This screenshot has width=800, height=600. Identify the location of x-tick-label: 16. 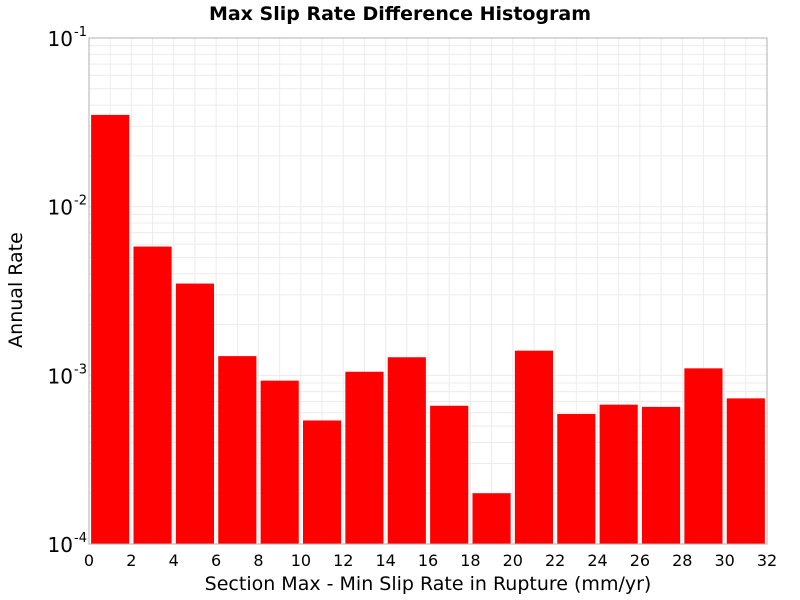
(428, 560).